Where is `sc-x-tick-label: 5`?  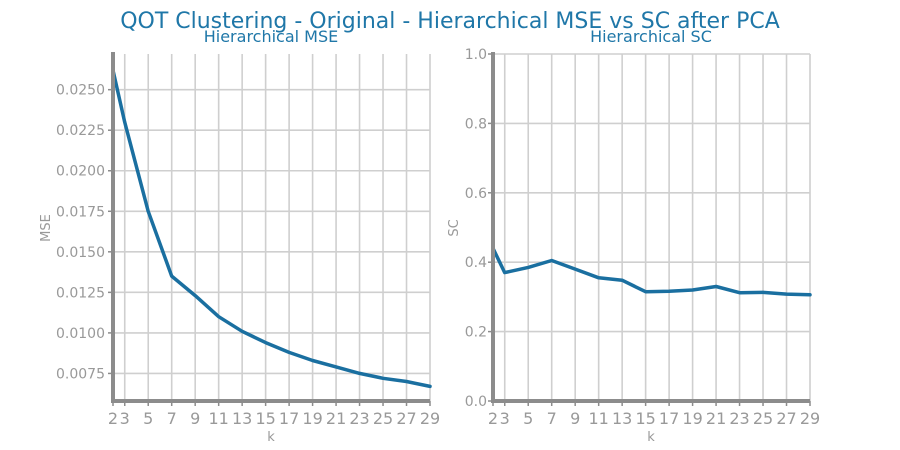 sc-x-tick-label: 5 is located at coordinates (528, 418).